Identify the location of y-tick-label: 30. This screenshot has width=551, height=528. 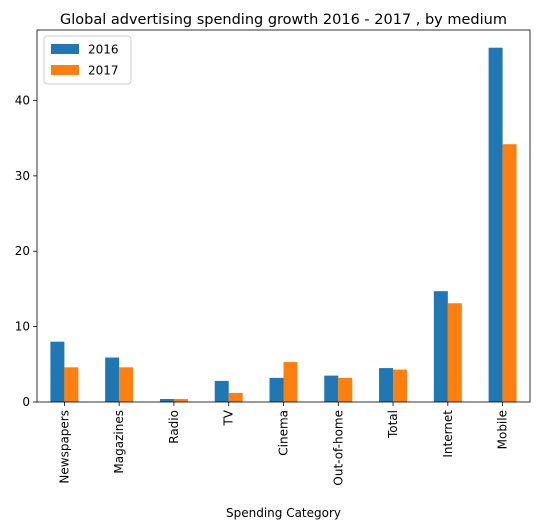
(22, 176).